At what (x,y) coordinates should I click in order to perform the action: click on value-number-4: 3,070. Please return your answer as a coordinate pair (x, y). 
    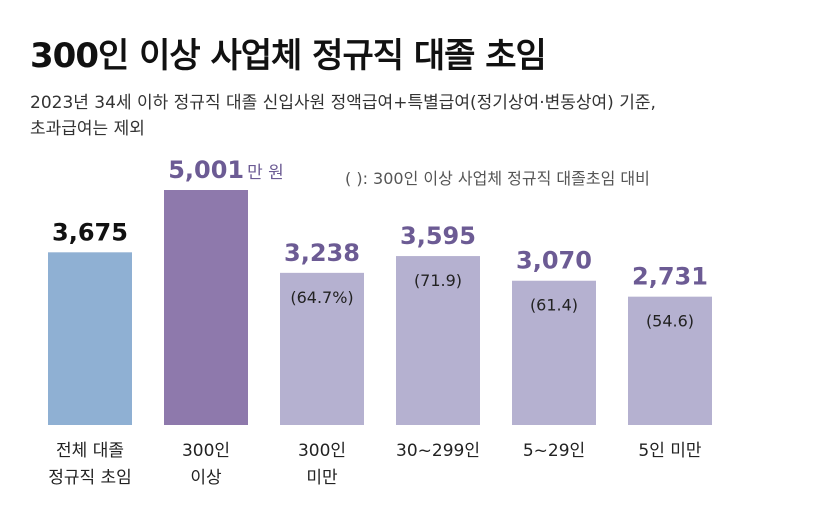
    Looking at the image, I should click on (554, 261).